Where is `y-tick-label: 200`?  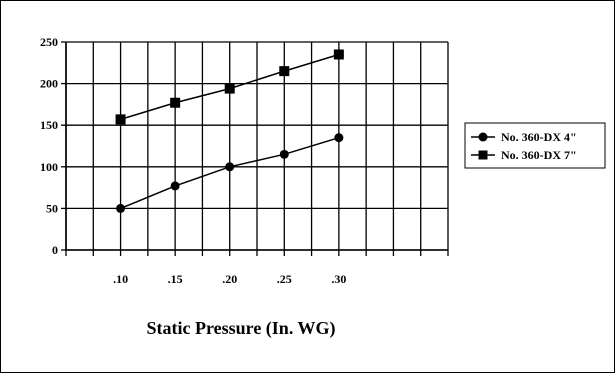 y-tick-label: 200 is located at coordinates (49, 84).